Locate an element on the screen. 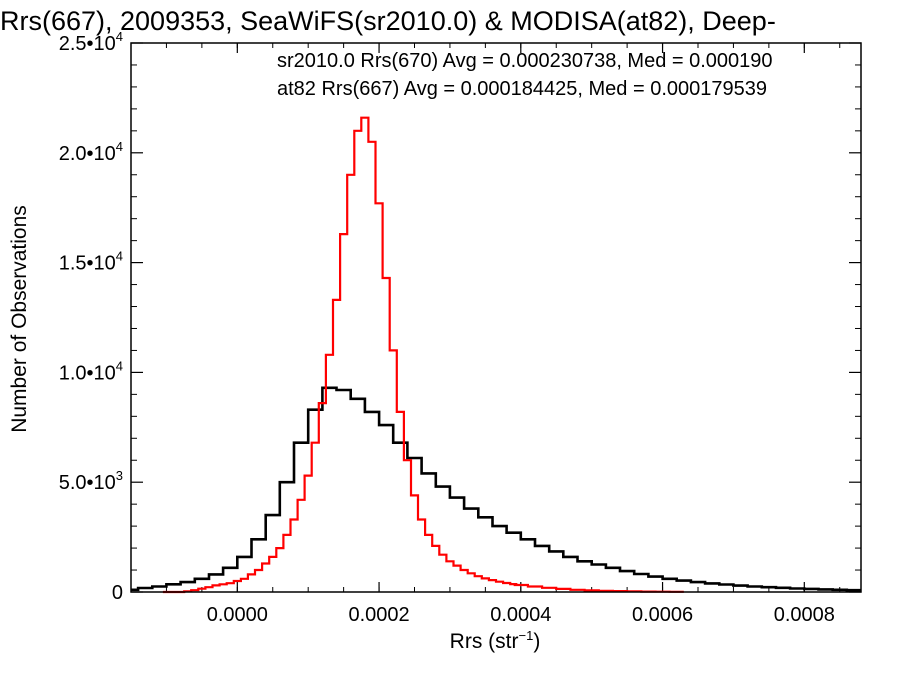 This screenshot has height=675, width=900. y-tick-label: 2.5•104 is located at coordinates (91, 42).